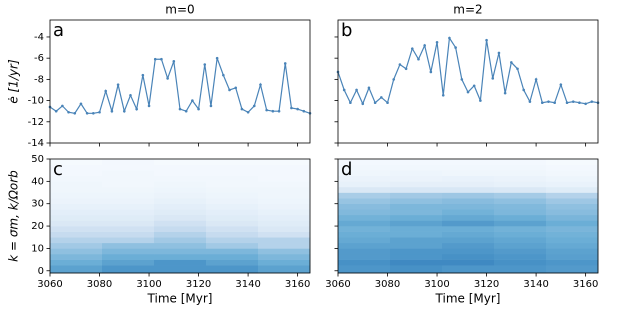 The image size is (620, 310). Describe the element at coordinates (39, 58) in the screenshot. I see `y-tick-label: -6` at that location.